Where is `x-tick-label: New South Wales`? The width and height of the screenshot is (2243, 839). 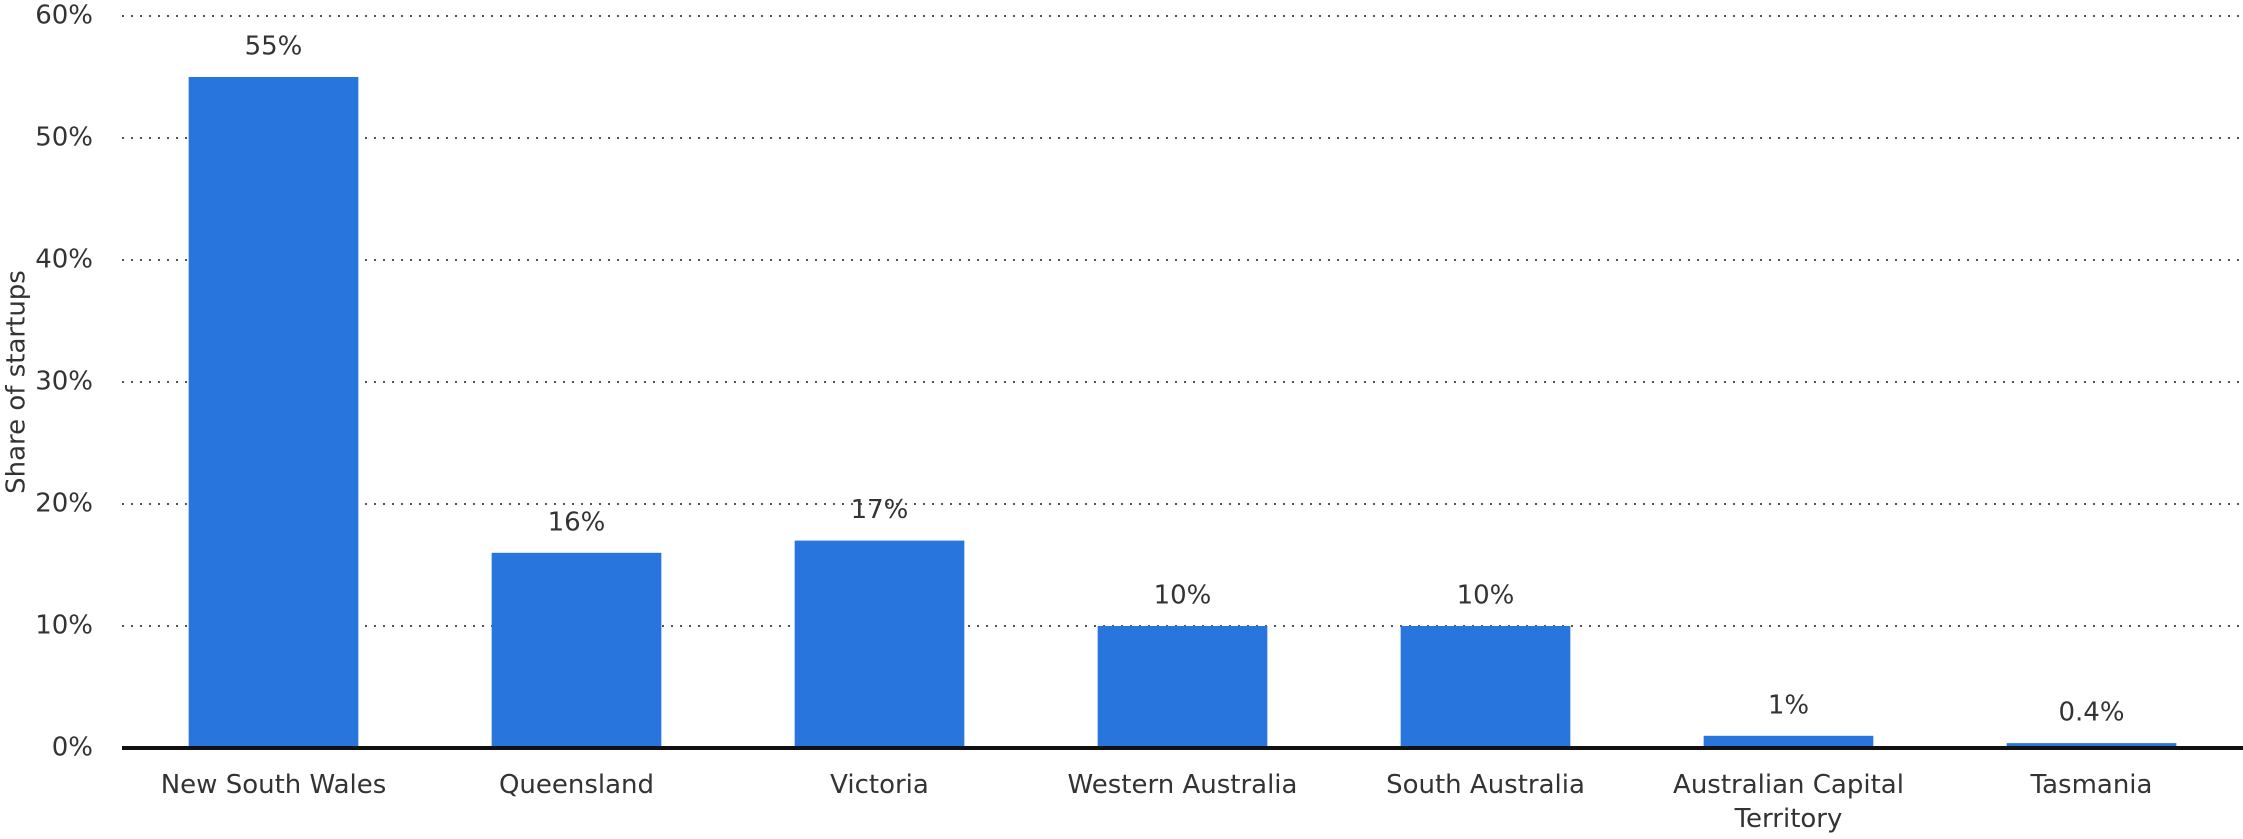
x-tick-label: New South Wales is located at coordinates (273, 785).